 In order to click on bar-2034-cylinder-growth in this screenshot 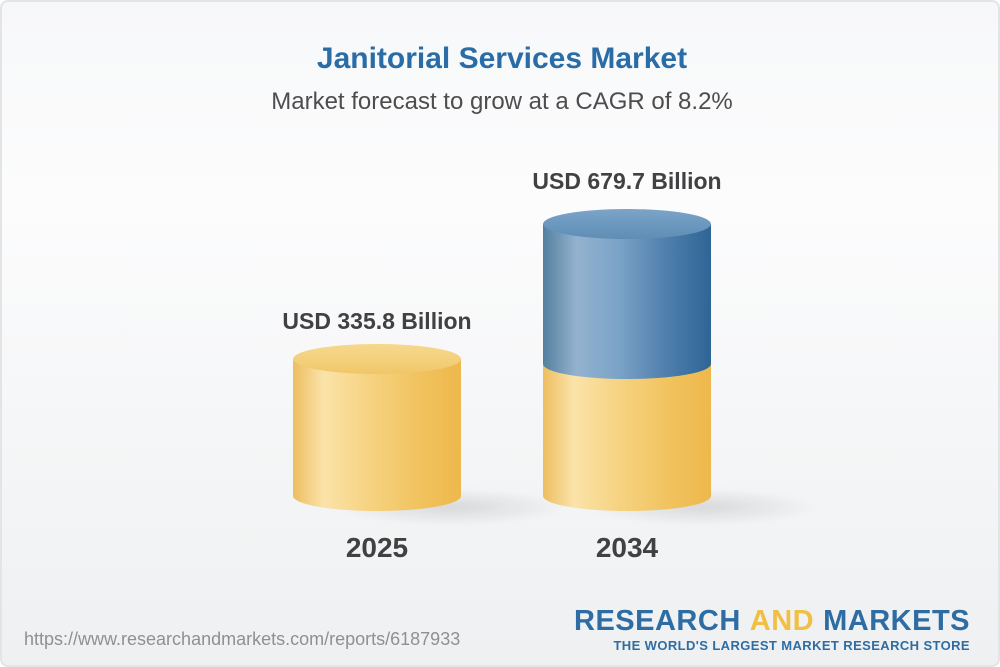, I will do `click(627, 301)`.